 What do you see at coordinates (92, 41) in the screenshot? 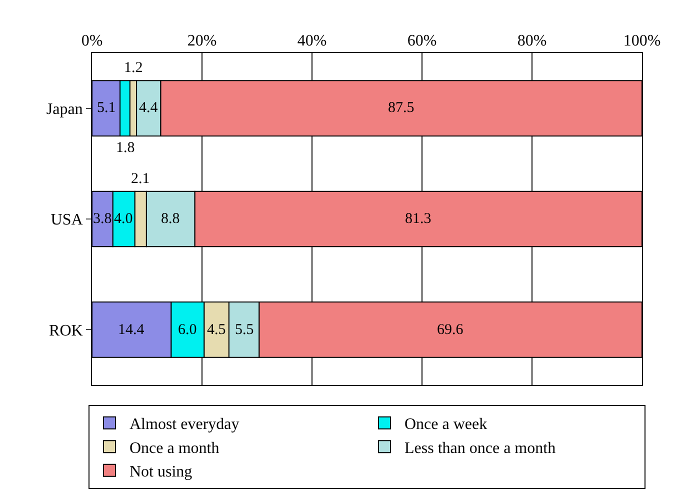
I see `x-tick-label: 0%` at bounding box center [92, 41].